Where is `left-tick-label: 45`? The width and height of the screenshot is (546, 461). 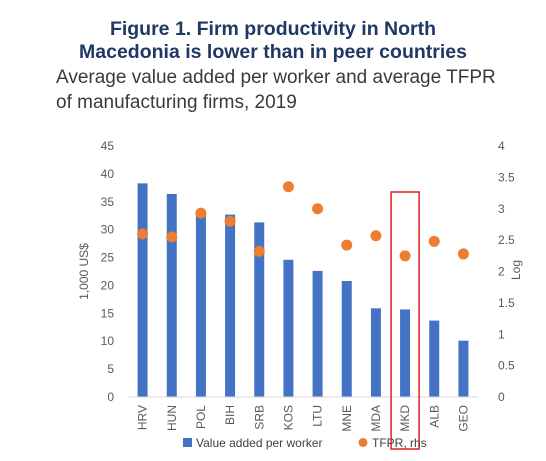
left-tick-label: 45 is located at coordinates (108, 146).